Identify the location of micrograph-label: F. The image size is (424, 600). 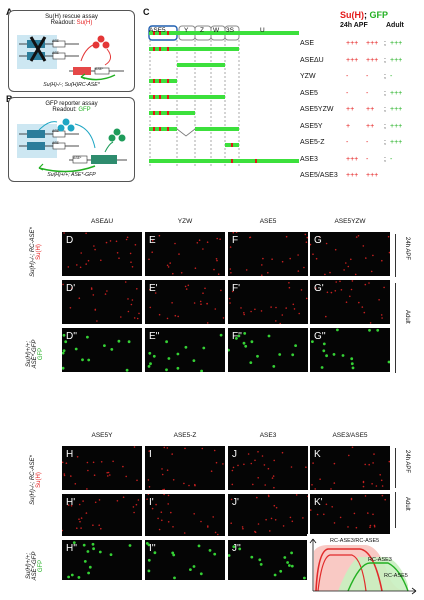
(235, 240).